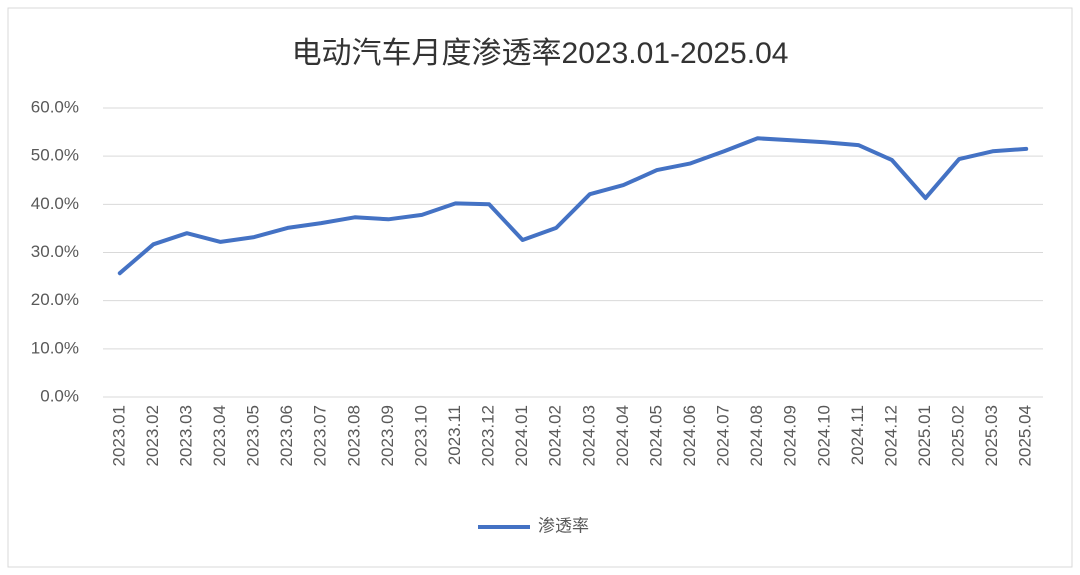  I want to click on x-tick-label: 2025.02, so click(958, 435).